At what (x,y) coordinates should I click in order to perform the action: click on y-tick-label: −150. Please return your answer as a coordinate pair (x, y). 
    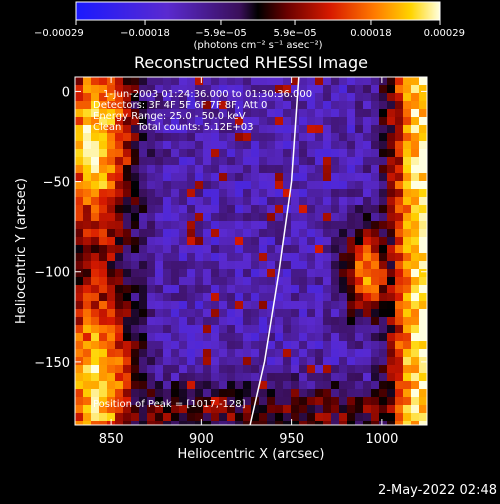
    Looking at the image, I should click on (52, 363).